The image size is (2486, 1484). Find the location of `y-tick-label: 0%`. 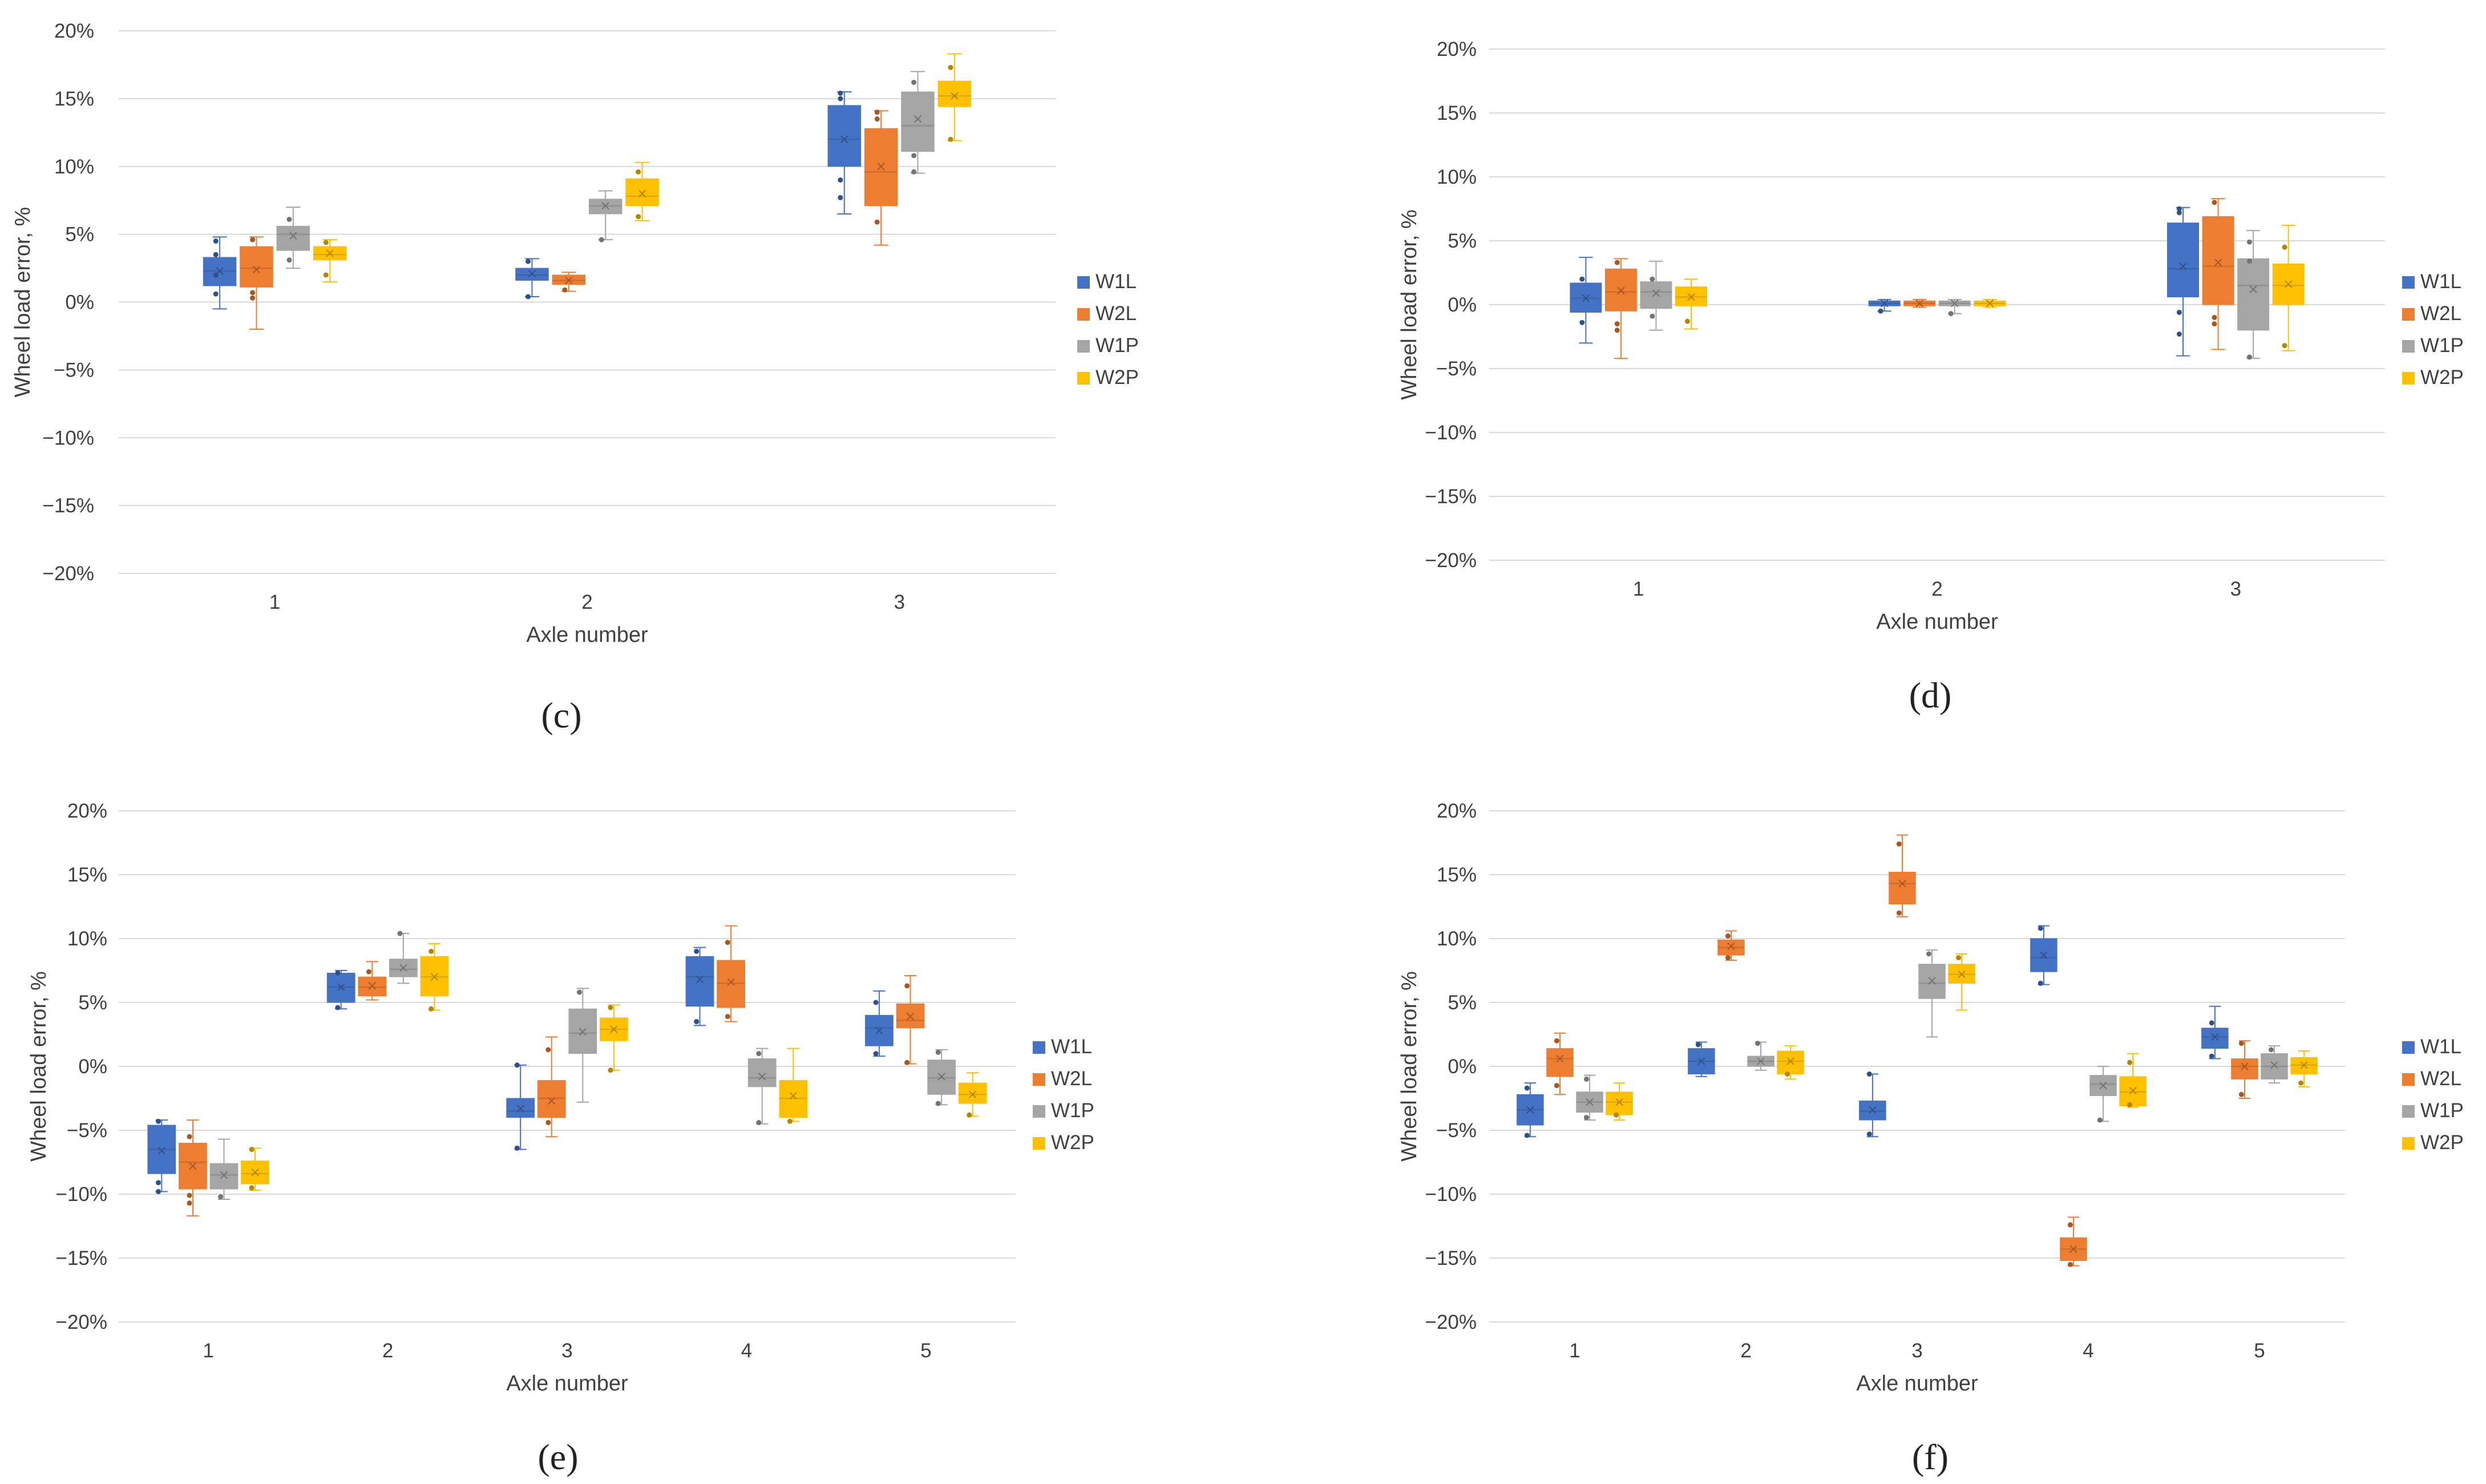

y-tick-label: 0% is located at coordinates (1462, 1067).